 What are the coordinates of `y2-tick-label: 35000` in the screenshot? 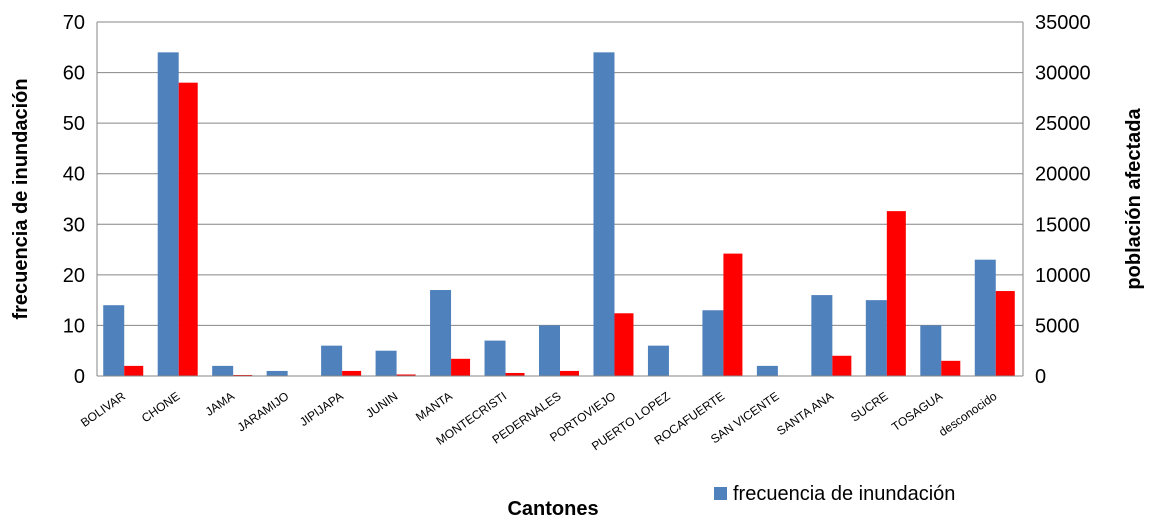 It's located at (1063, 23).